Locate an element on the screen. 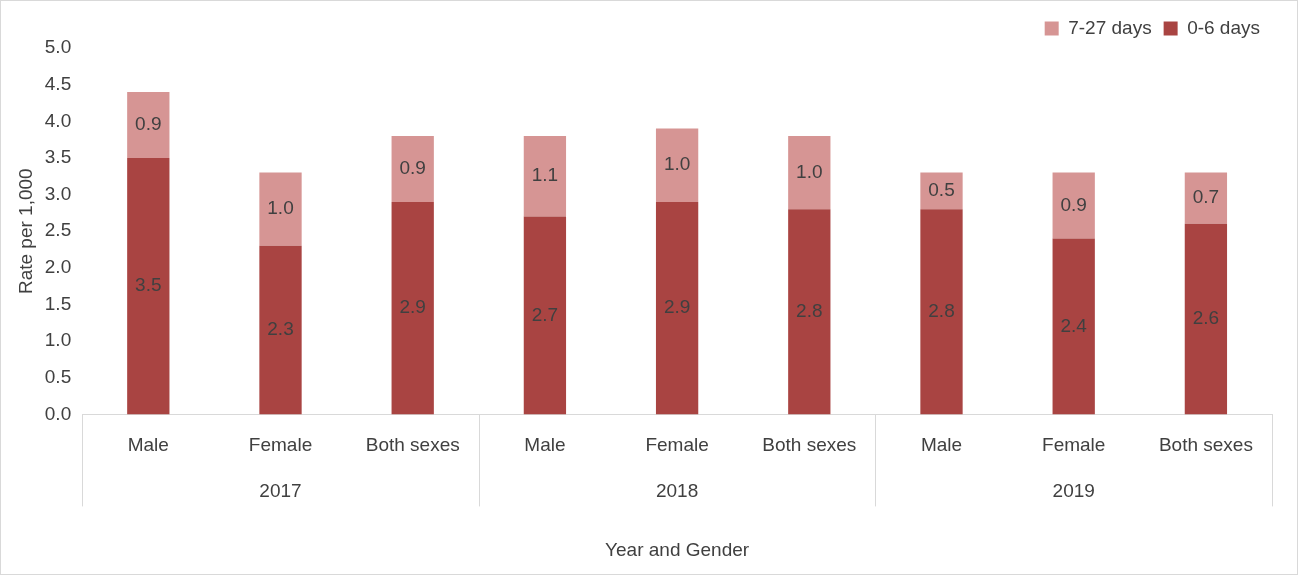  y-tick-label: 2.5 is located at coordinates (58, 230).